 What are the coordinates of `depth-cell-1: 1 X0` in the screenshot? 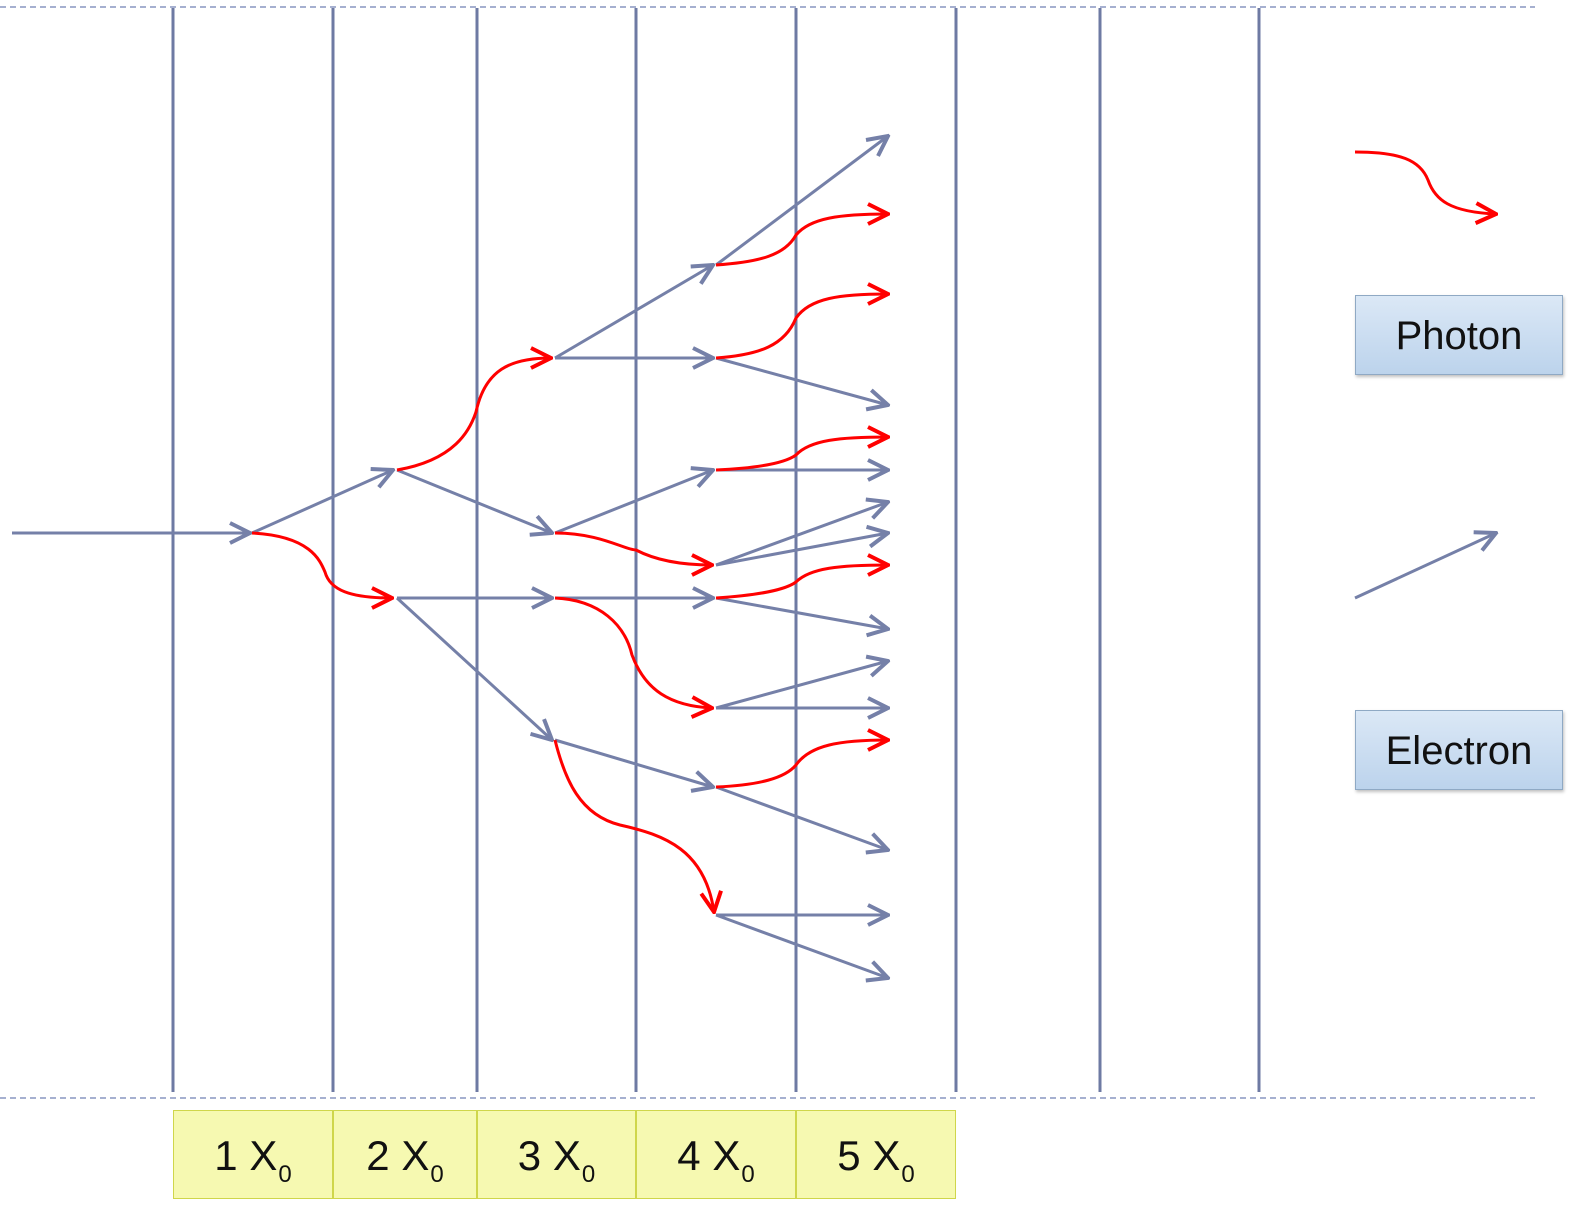 It's located at (253, 1154).